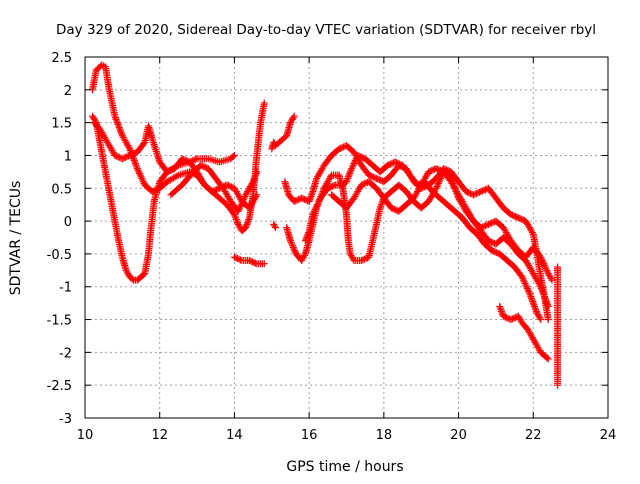  What do you see at coordinates (384, 435) in the screenshot?
I see `x-tick-label: 18` at bounding box center [384, 435].